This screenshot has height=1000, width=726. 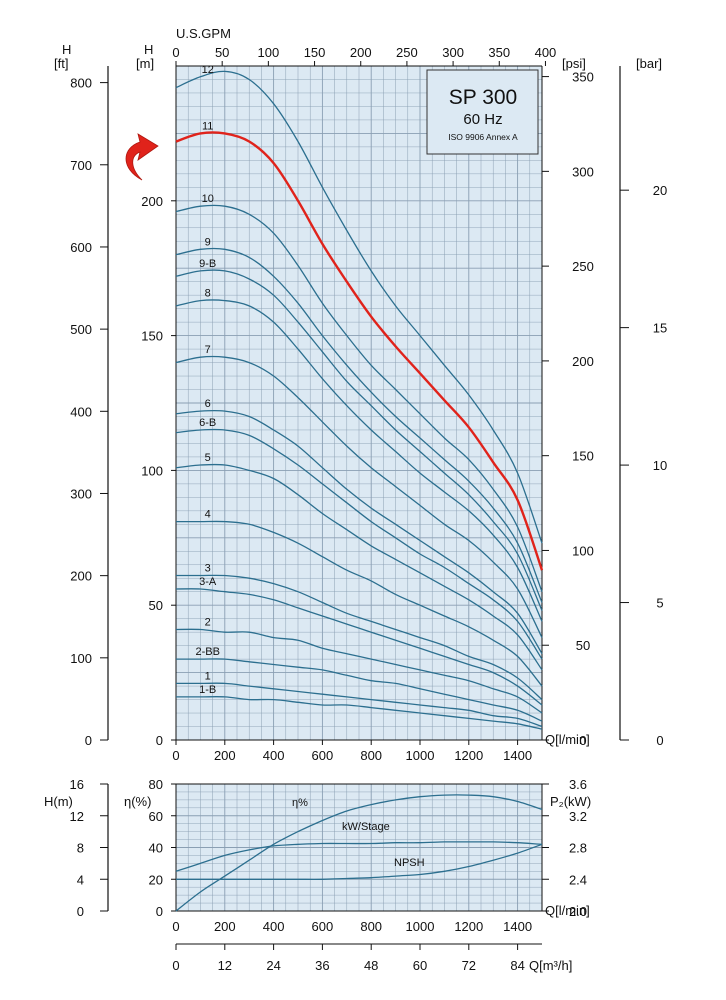 What do you see at coordinates (649, 63) in the screenshot?
I see `bar-unit: [bar]` at bounding box center [649, 63].